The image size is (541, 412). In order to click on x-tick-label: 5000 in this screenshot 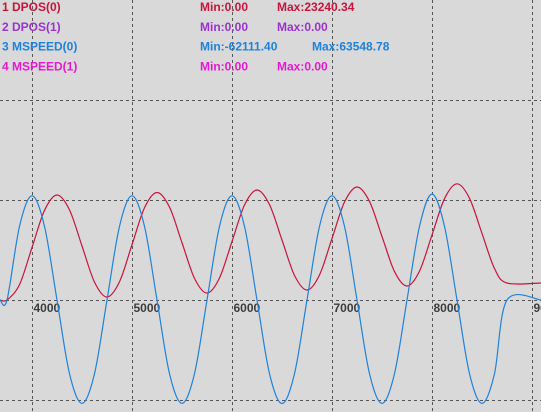, I will do `click(147, 308)`.